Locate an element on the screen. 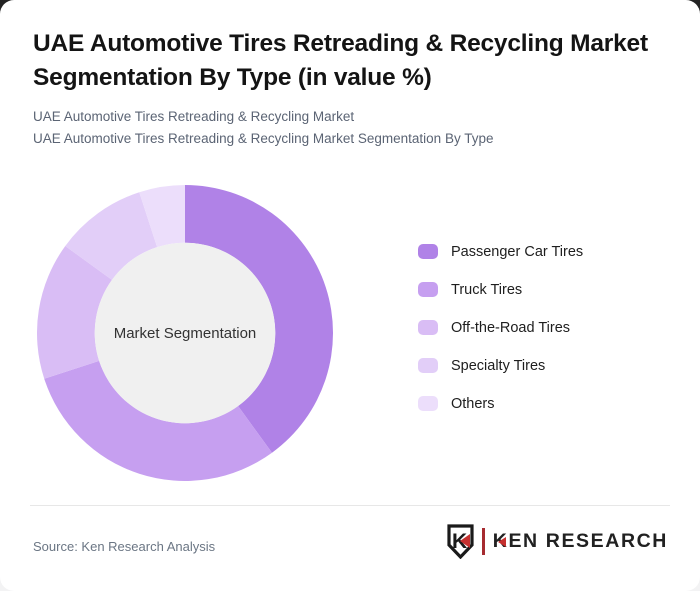  ken-research-logo: K K EN RESEARCH is located at coordinates (557, 541).